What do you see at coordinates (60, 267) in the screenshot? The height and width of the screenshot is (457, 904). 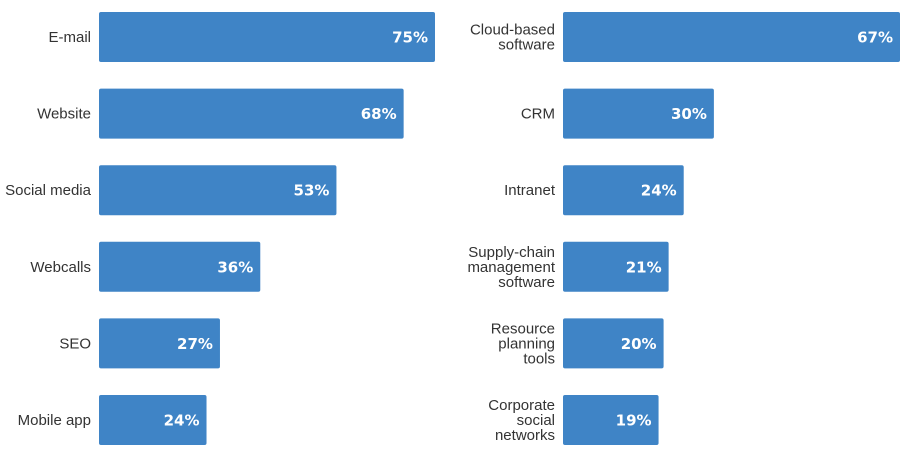 I see `category-label: Webcalls` at bounding box center [60, 267].